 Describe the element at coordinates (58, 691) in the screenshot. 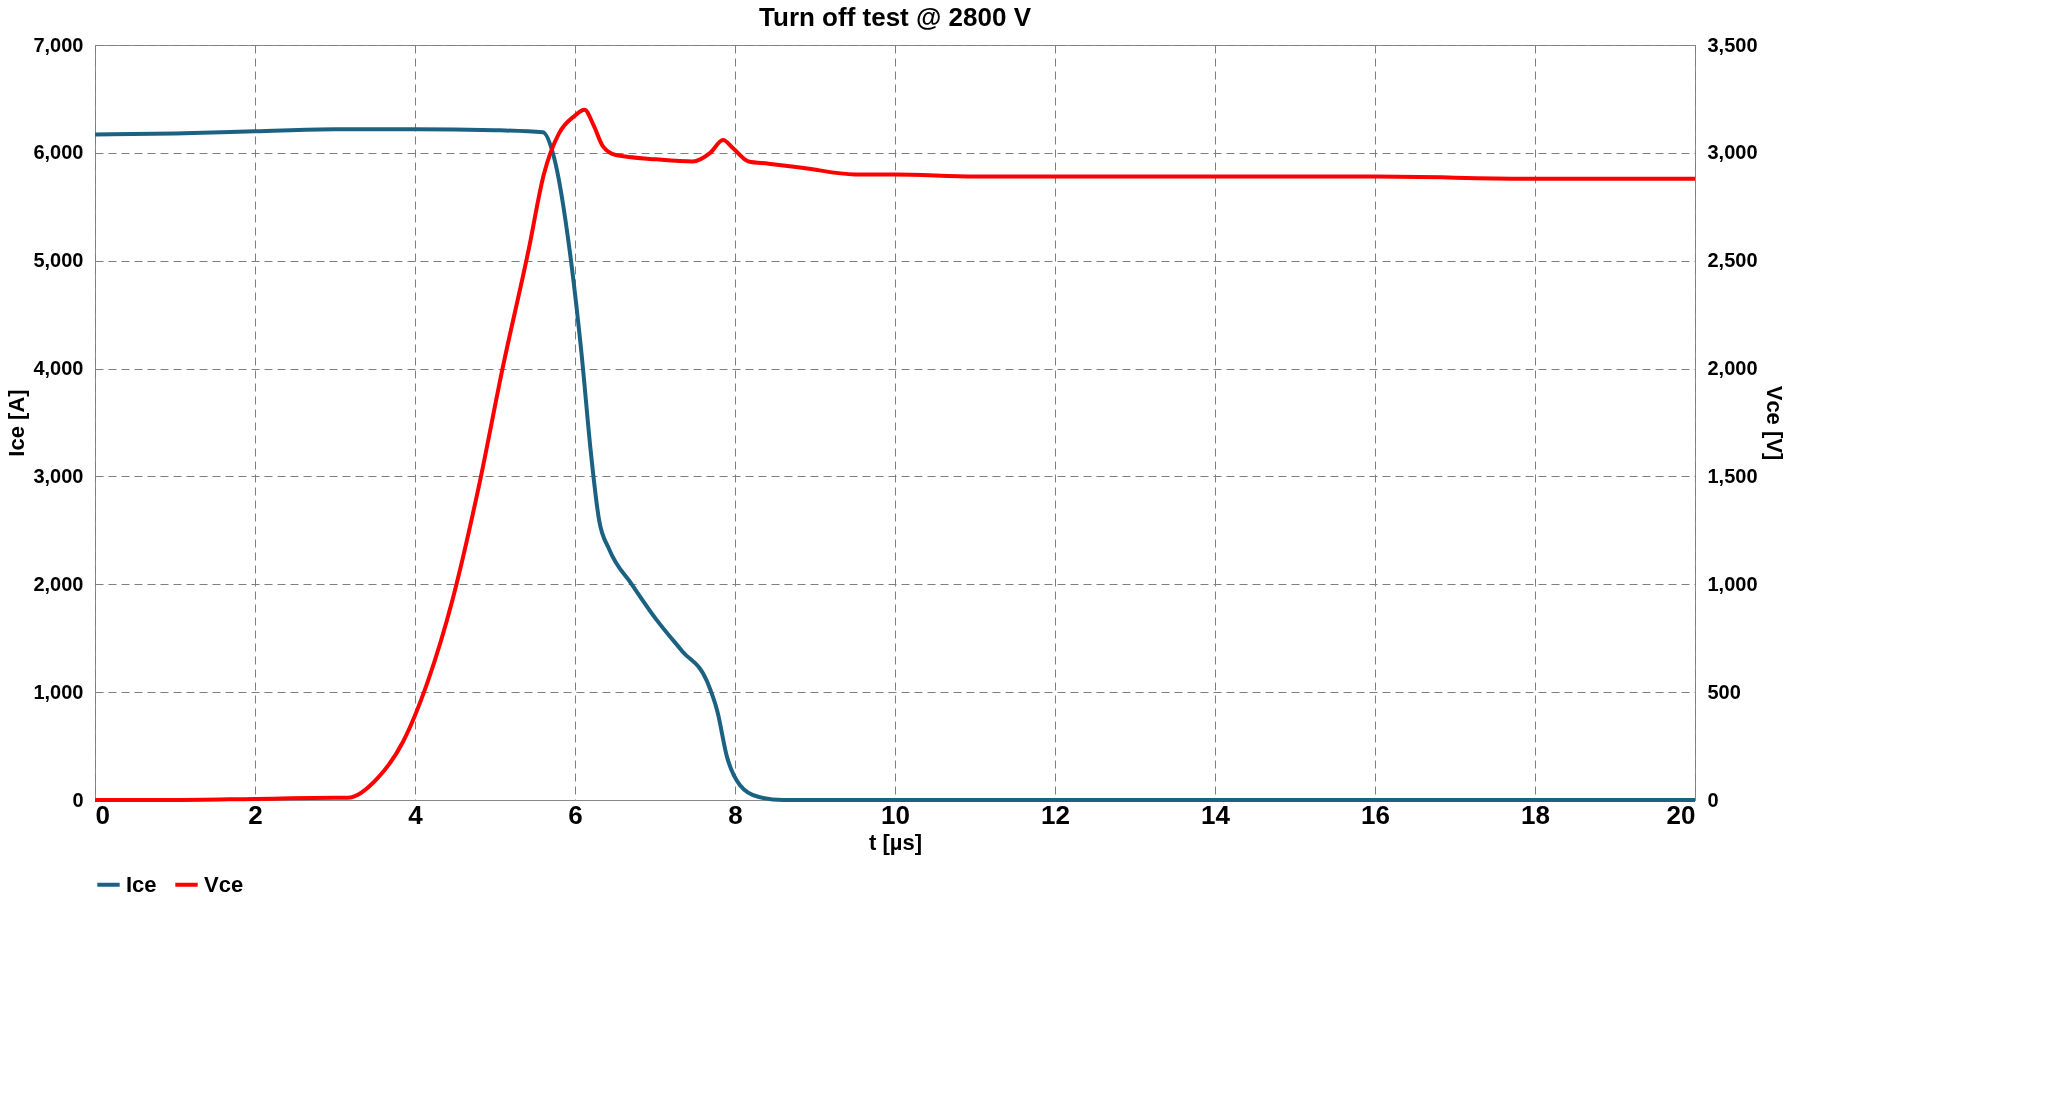

I see `y-tick-label: 1,000` at that location.